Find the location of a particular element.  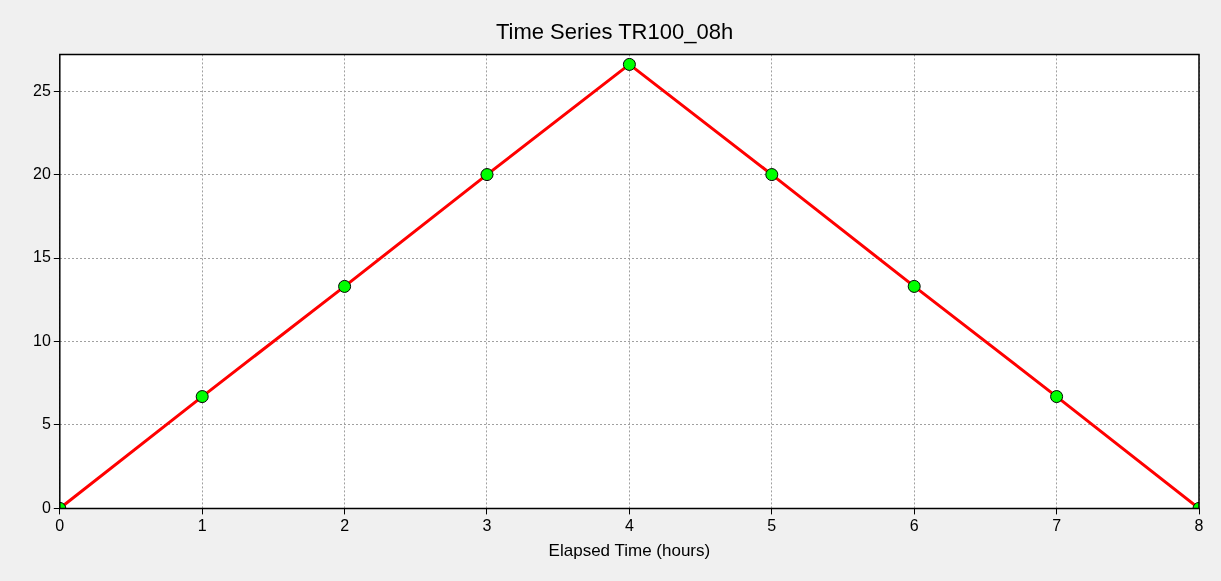

x-tick-label: 7 is located at coordinates (1057, 526).